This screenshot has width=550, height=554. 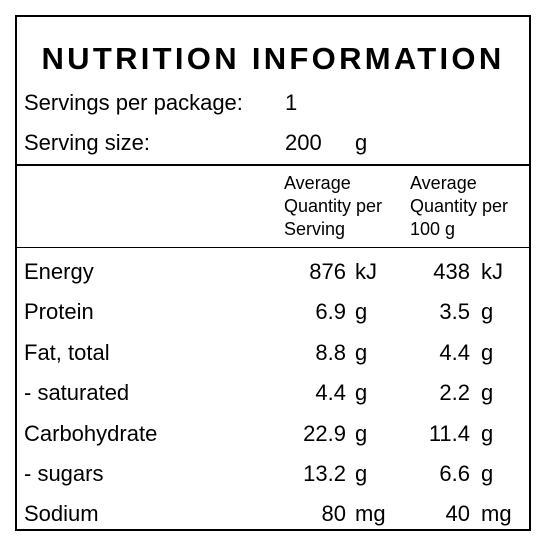 What do you see at coordinates (454, 352) in the screenshot?
I see `per-100g-value: 4.4` at bounding box center [454, 352].